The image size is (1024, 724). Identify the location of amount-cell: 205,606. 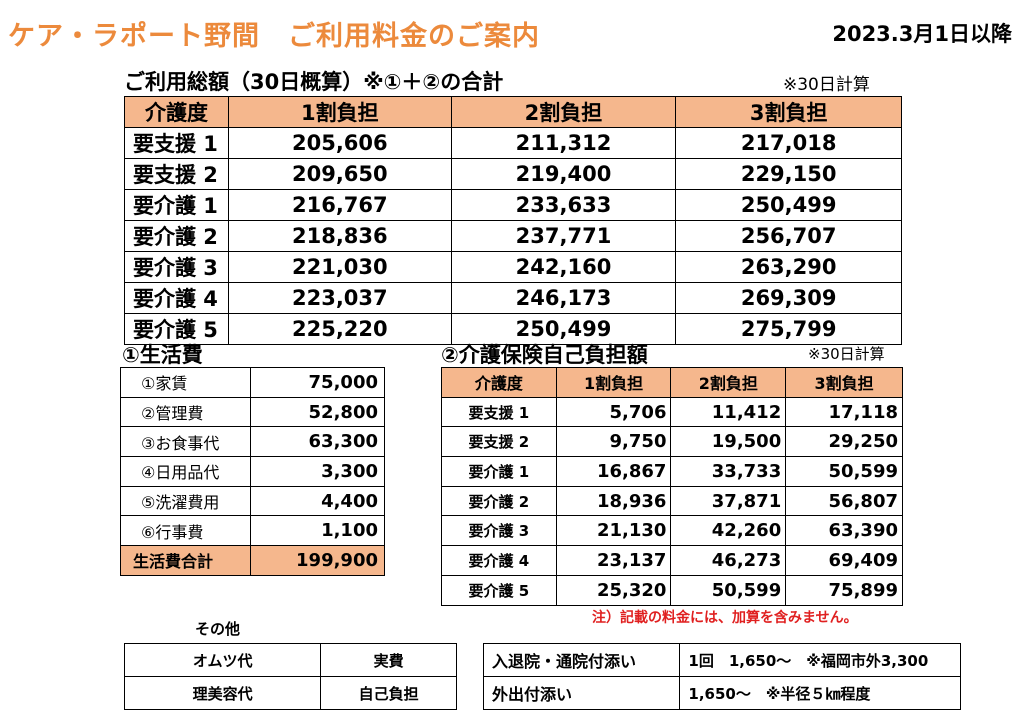
(339, 143).